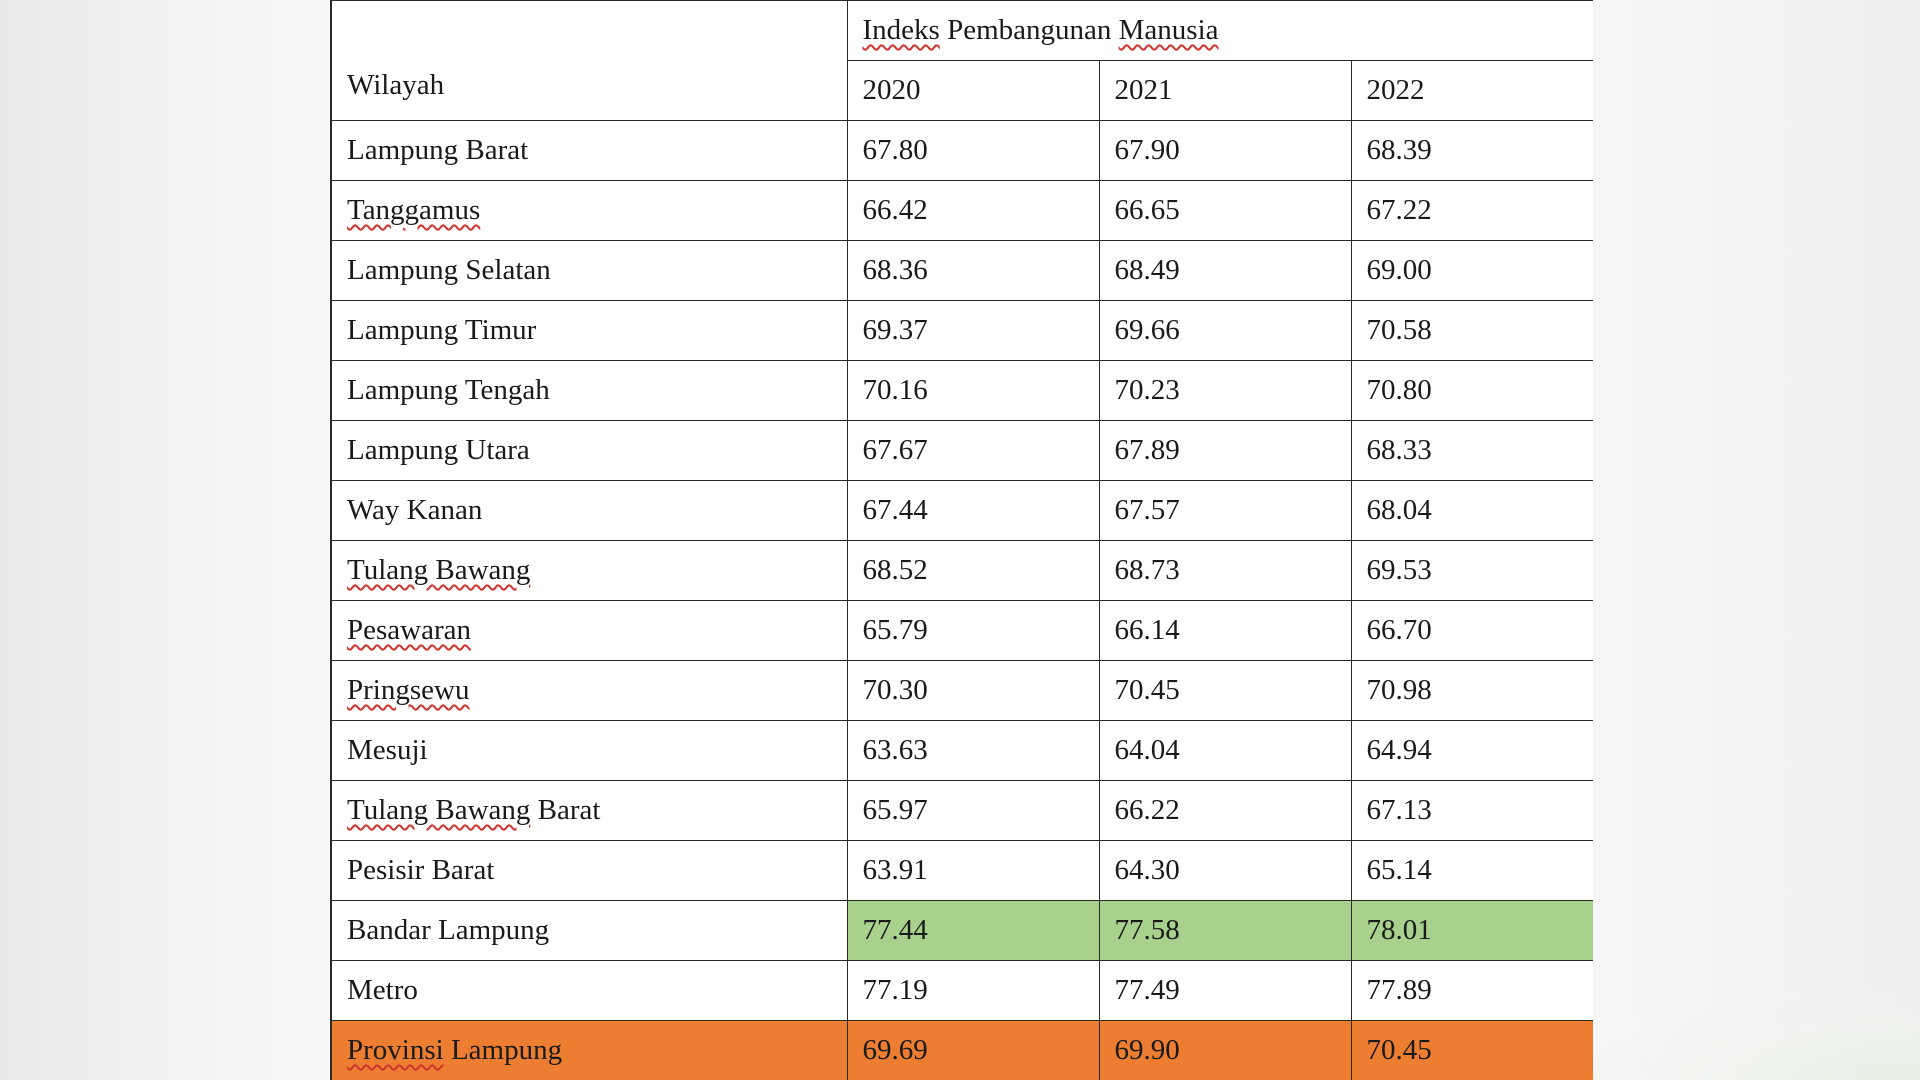  I want to click on table-row: Mesuji 63.63 64.04 64.94, so click(961, 750).